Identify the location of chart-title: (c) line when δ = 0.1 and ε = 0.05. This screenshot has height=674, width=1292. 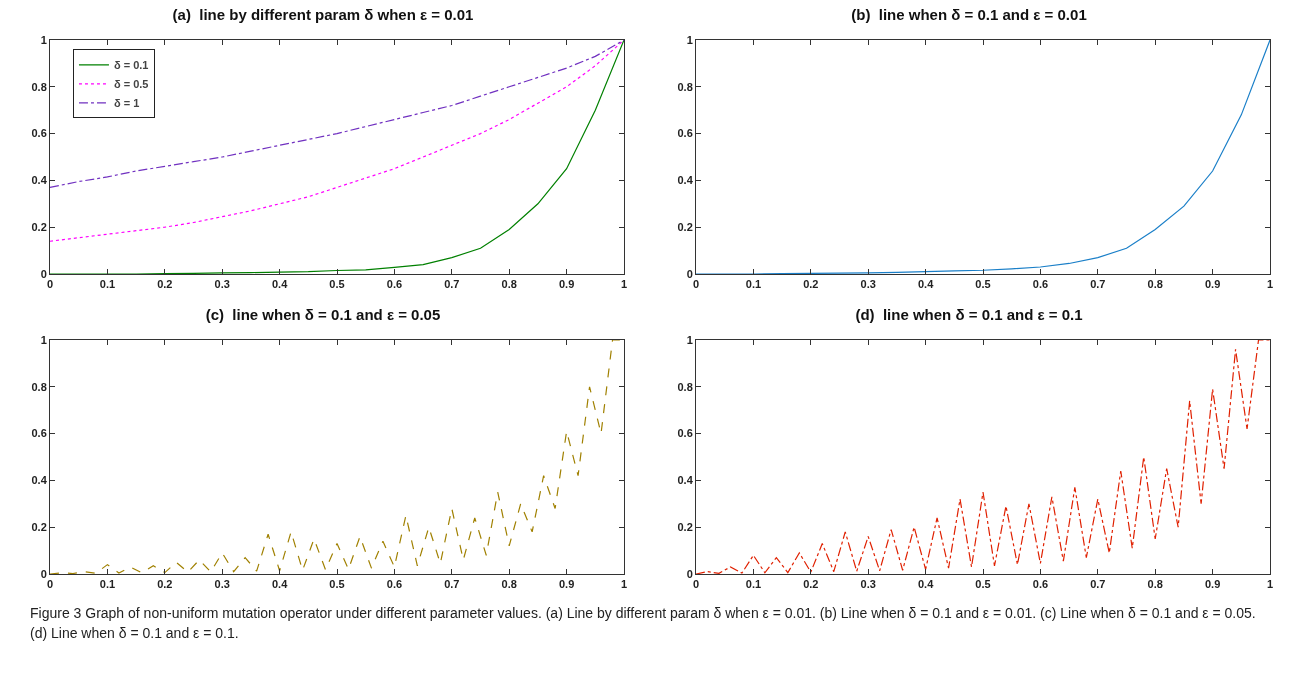
(323, 314).